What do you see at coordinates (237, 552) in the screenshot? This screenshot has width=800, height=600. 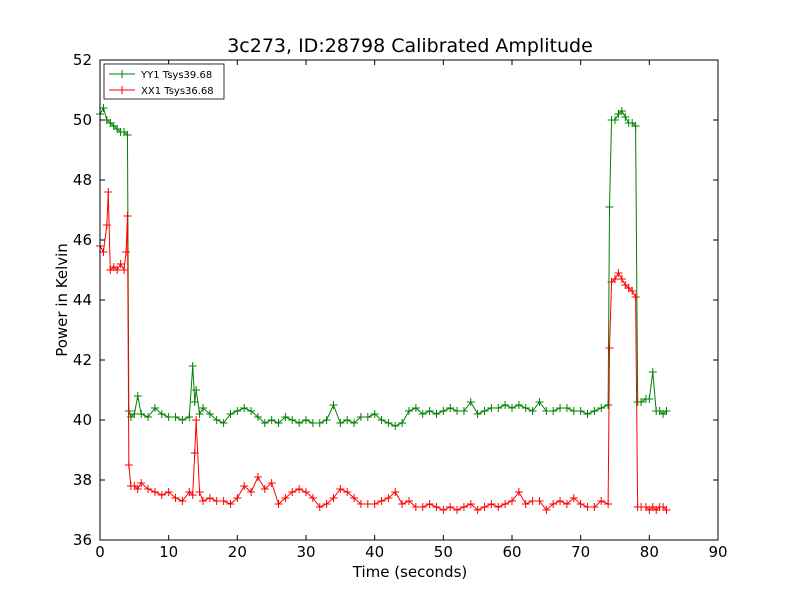 I see `x-tick-label: 20` at bounding box center [237, 552].